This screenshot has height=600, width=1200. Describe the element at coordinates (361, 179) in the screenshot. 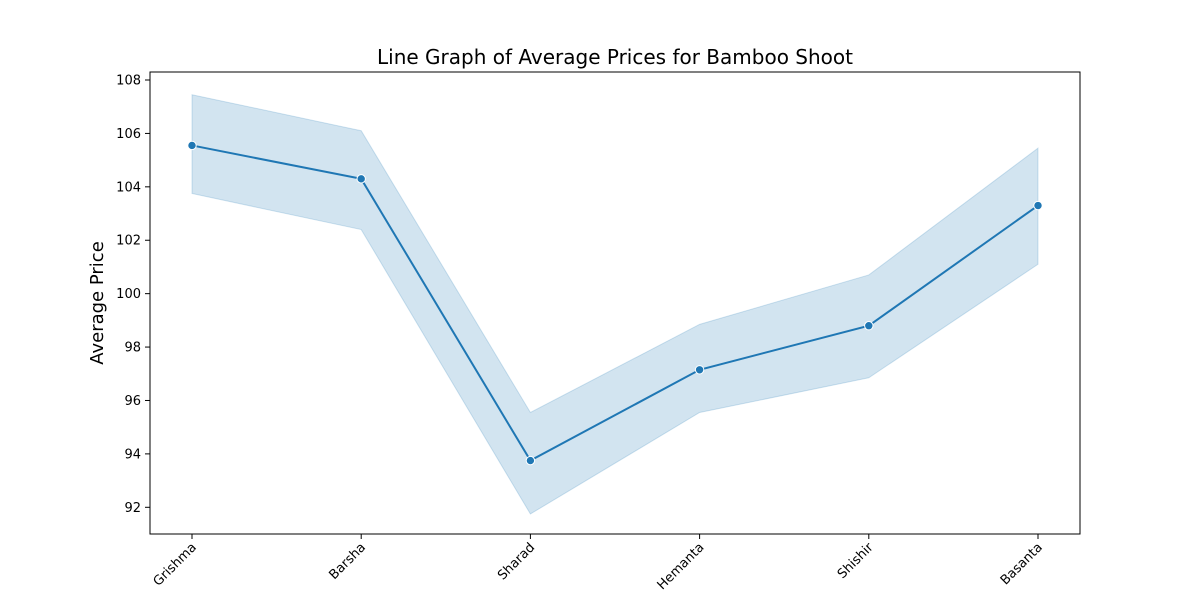

I see `data-point-barsha` at that location.